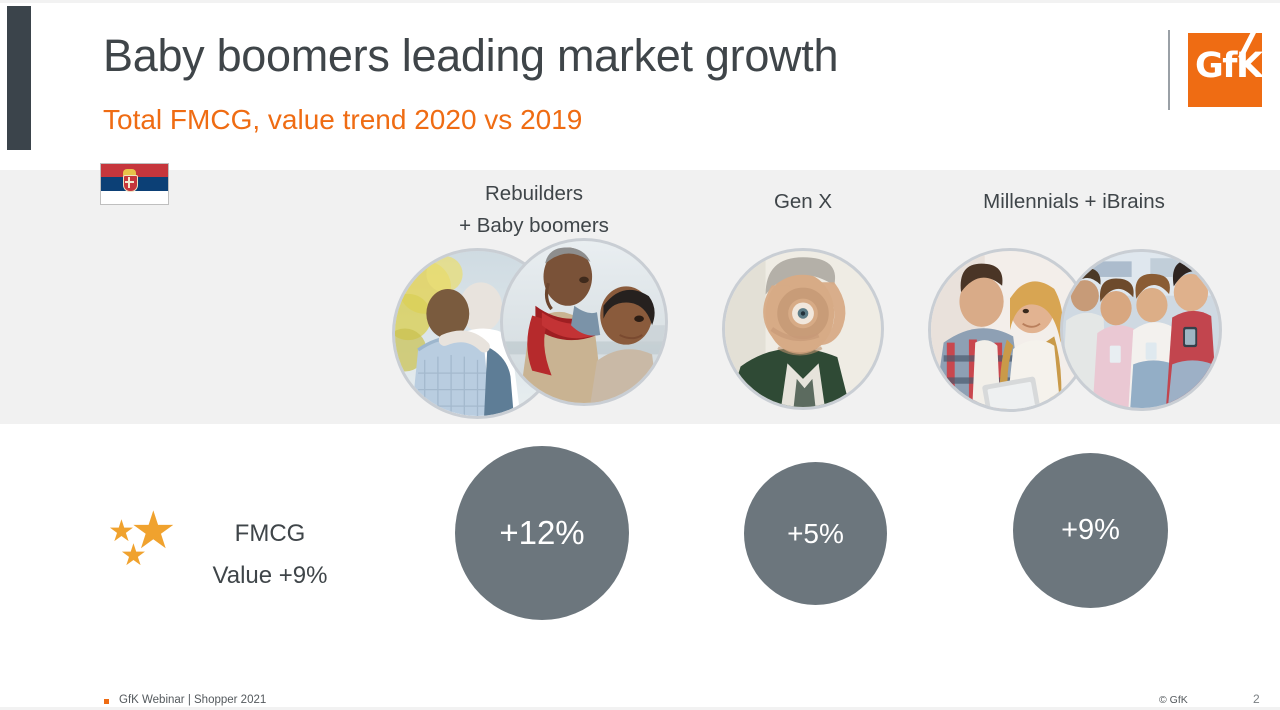 The width and height of the screenshot is (1280, 710). I want to click on fmcg-summary-label: FMCG Value +9%, so click(270, 555).